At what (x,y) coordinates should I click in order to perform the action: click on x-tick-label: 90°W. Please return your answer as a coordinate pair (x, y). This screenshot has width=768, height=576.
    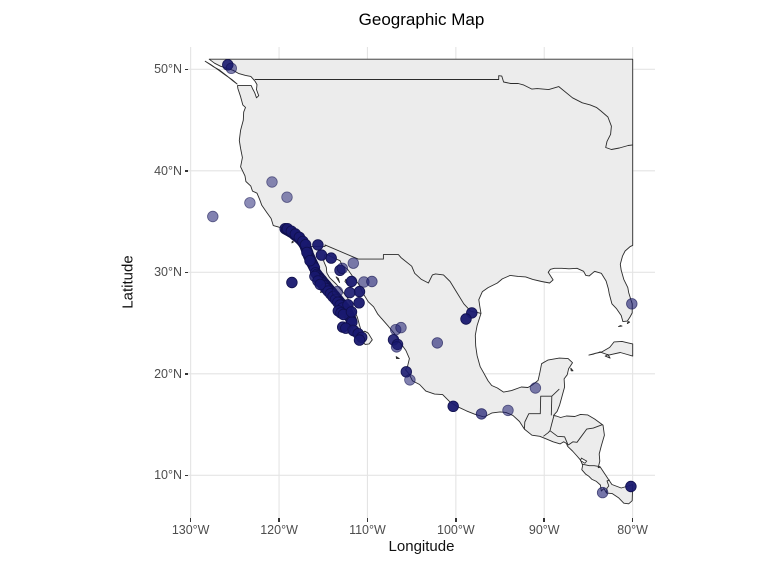
    Looking at the image, I should click on (544, 530).